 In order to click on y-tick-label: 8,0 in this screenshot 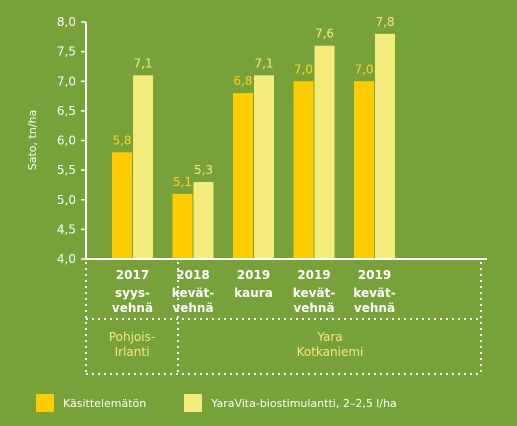, I will do `click(66, 22)`.